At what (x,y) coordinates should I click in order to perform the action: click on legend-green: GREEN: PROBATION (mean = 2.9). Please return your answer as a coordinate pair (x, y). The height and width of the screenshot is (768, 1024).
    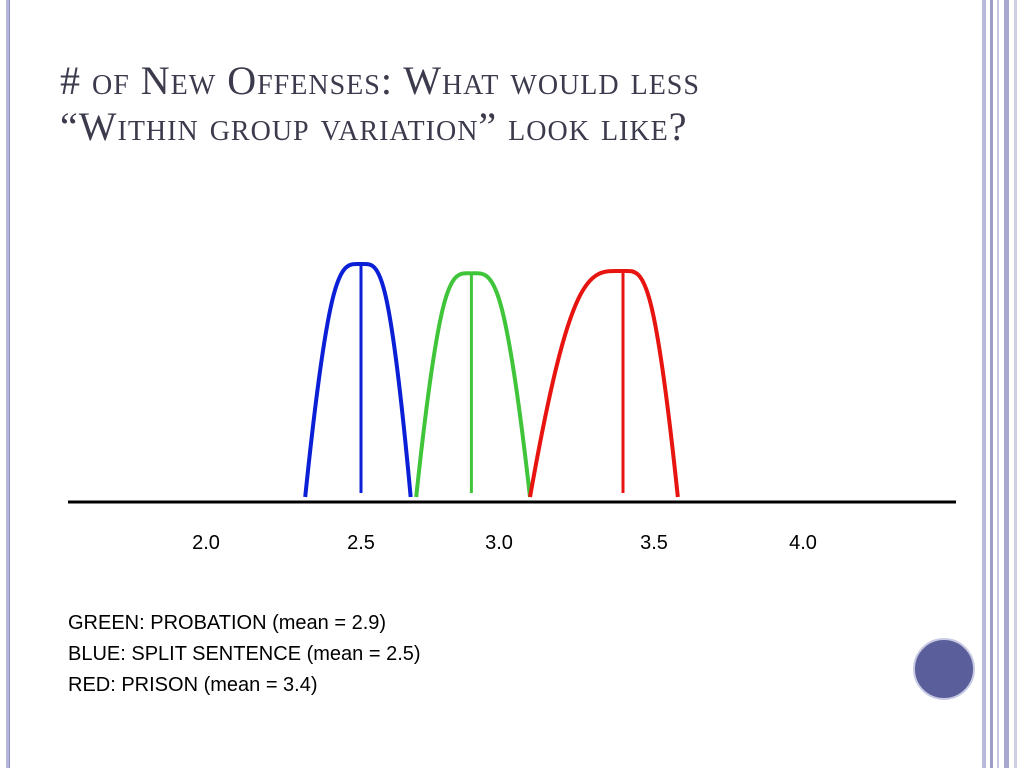
    Looking at the image, I should click on (227, 623).